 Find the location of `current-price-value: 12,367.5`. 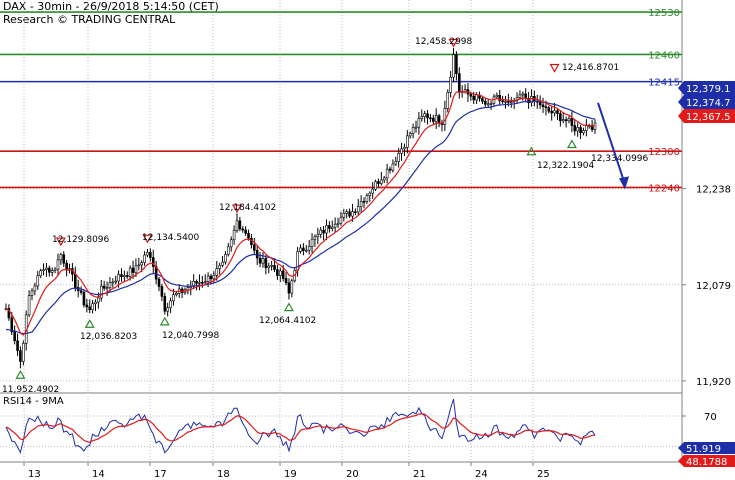

current-price-value: 12,367.5 is located at coordinates (708, 117).